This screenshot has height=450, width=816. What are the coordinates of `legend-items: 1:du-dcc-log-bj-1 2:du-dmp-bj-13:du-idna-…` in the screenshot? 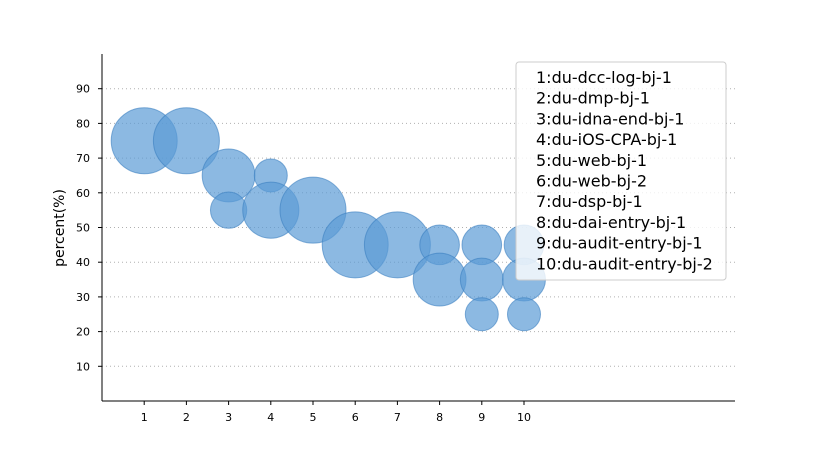 It's located at (624, 170).